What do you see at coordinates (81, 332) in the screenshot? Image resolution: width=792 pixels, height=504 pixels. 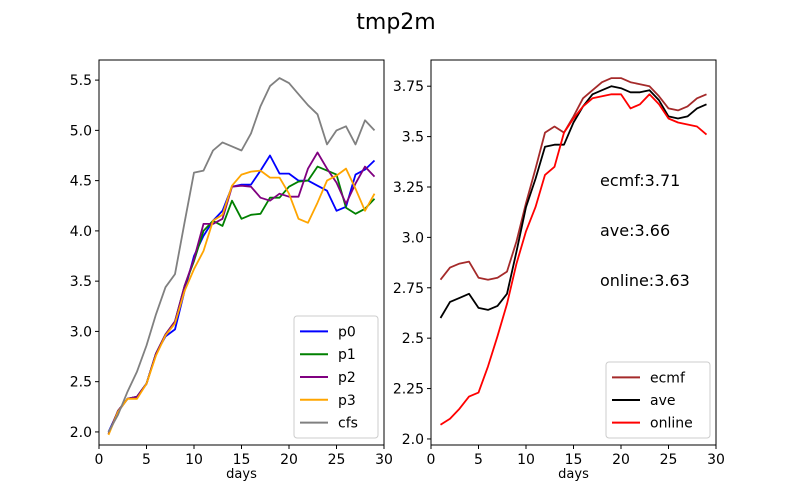 I see `left-y-tick-label: 3.0` at bounding box center [81, 332].